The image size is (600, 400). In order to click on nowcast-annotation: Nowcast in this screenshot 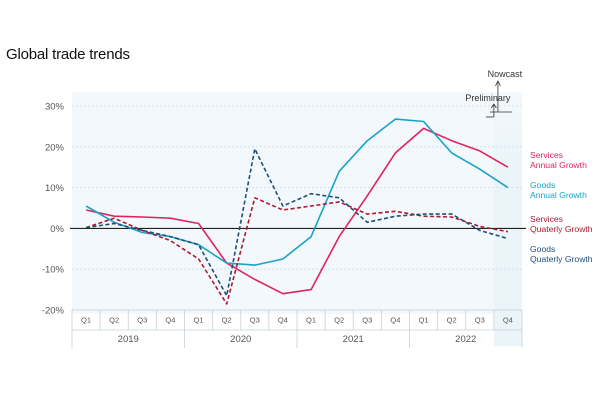, I will do `click(505, 74)`.